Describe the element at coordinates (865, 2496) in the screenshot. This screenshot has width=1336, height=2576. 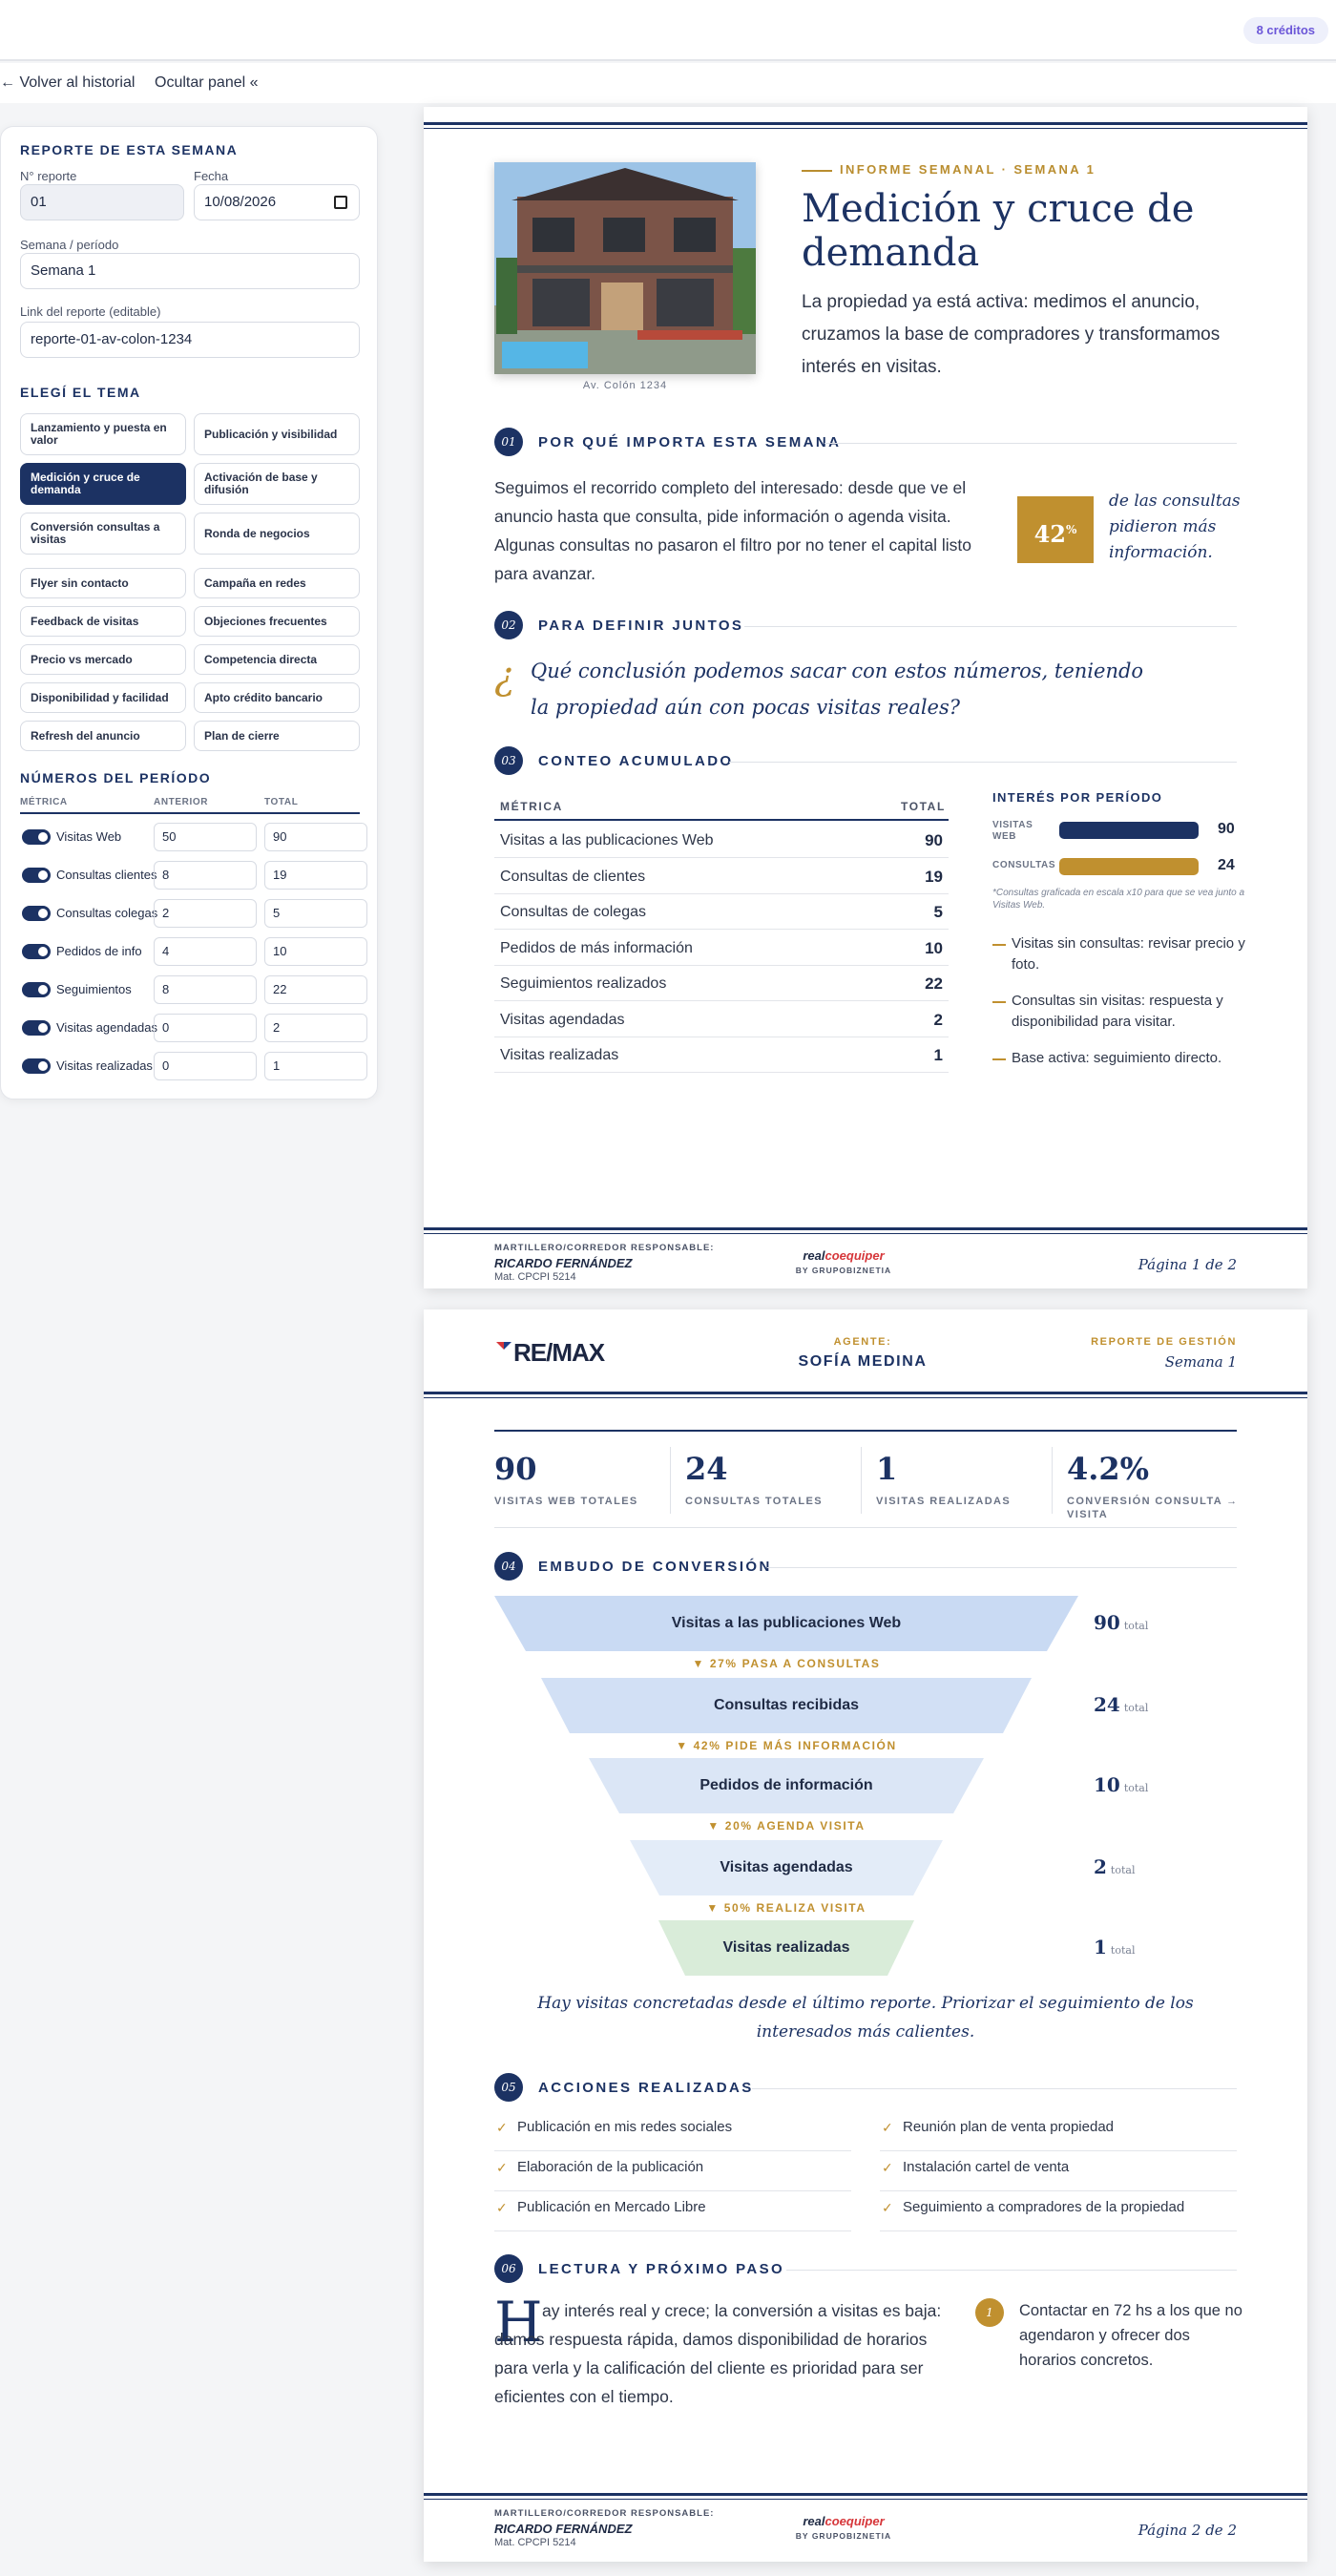
I see `page-footer-rule` at that location.